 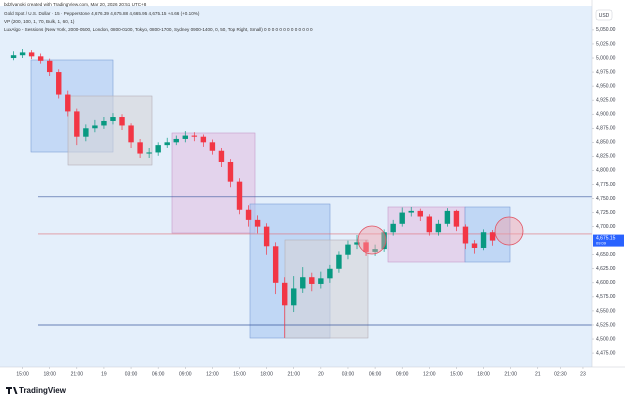 I want to click on x-tick-label: 12:00, so click(x=212, y=374).